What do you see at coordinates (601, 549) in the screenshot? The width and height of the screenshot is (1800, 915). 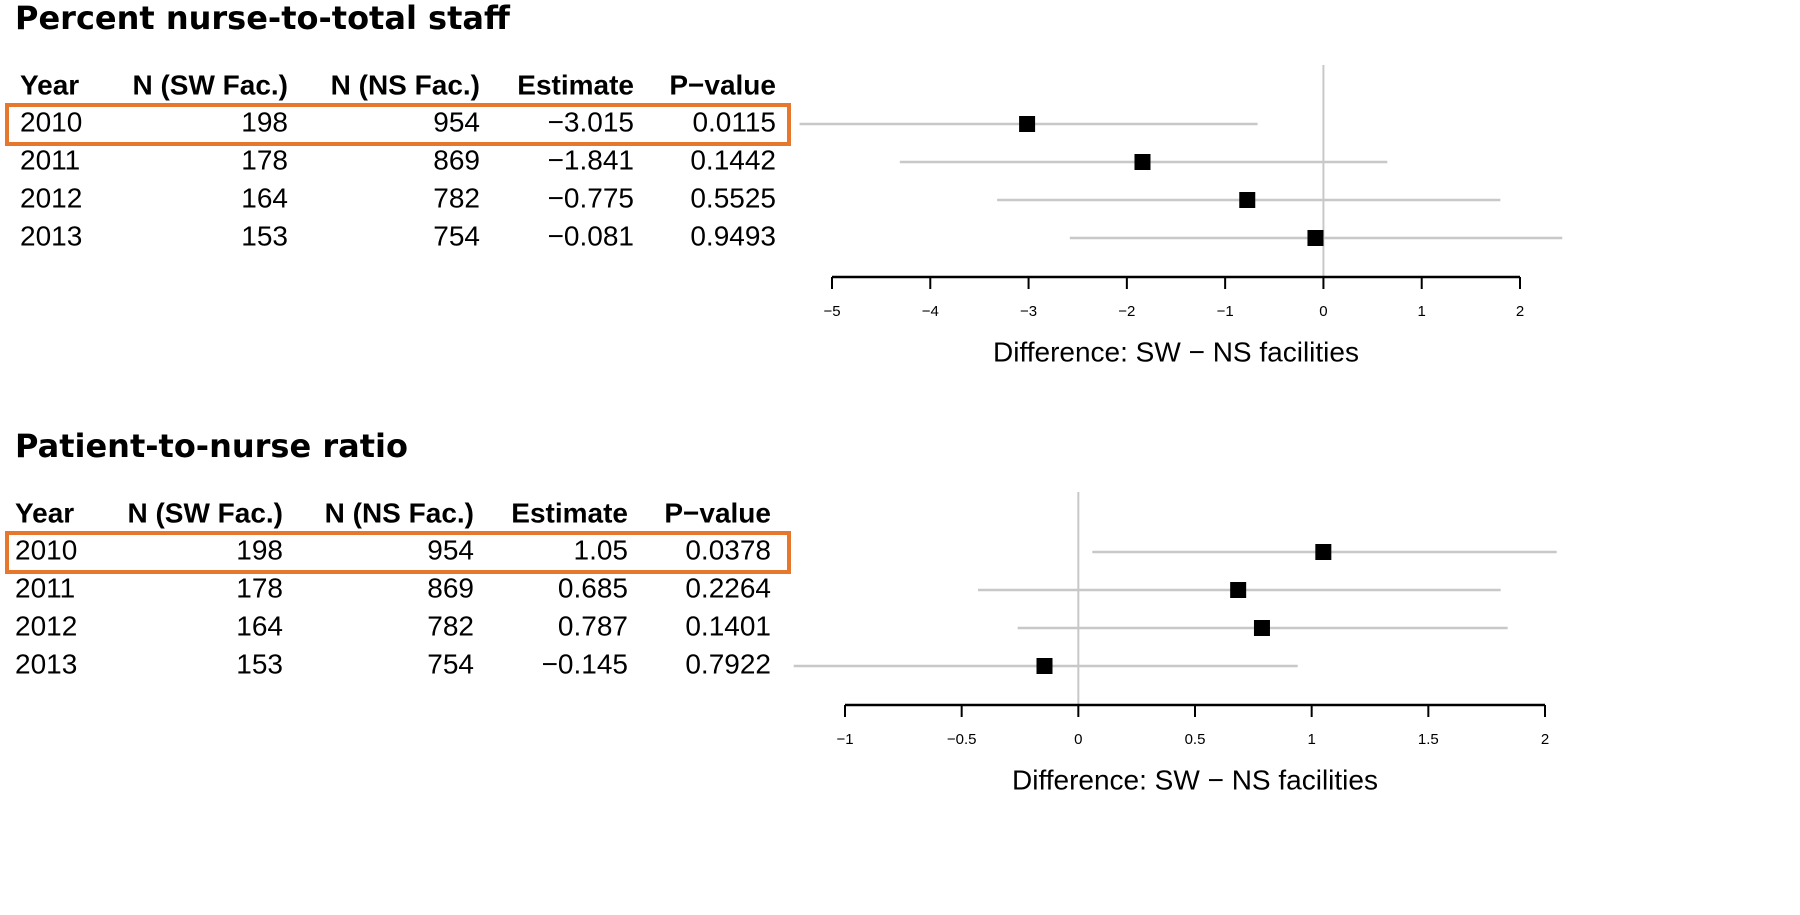 I see `estimate-cell: 1.05` at bounding box center [601, 549].